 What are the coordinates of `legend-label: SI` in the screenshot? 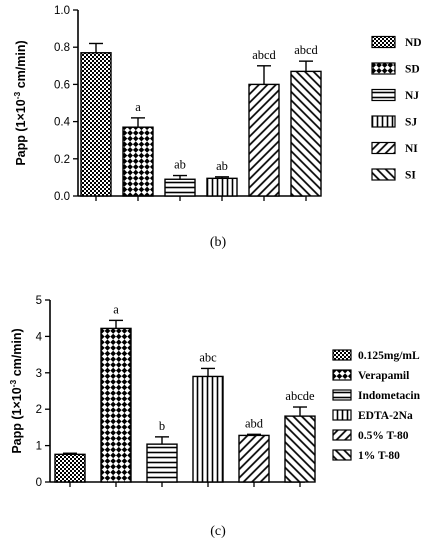 It's located at (410, 176).